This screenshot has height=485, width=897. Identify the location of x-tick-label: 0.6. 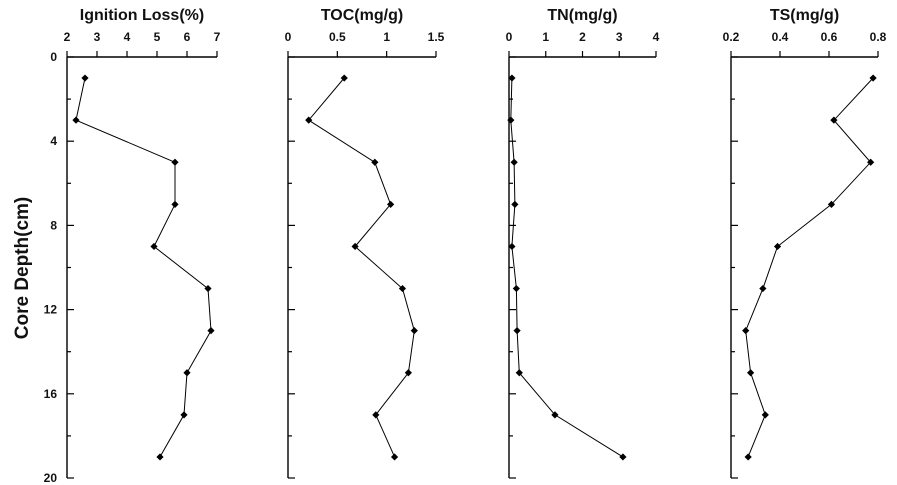
(829, 37).